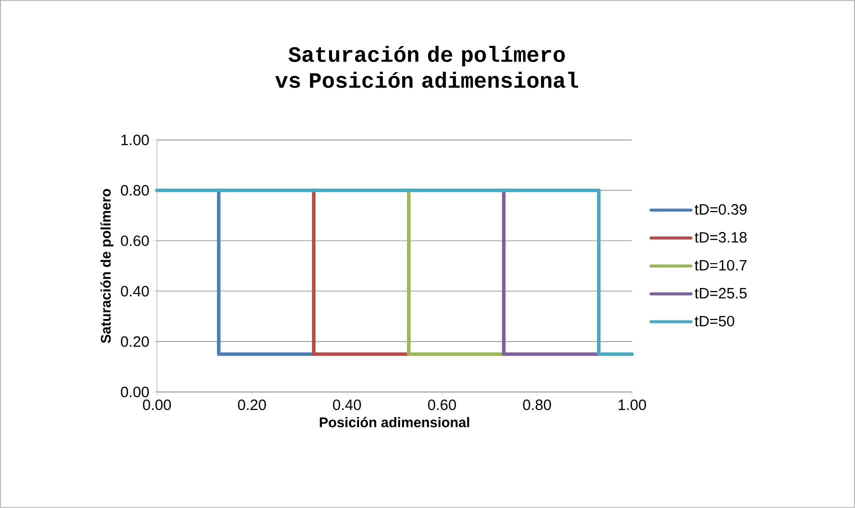 This screenshot has width=855, height=508. I want to click on legend-label: tD=10.7, so click(720, 265).